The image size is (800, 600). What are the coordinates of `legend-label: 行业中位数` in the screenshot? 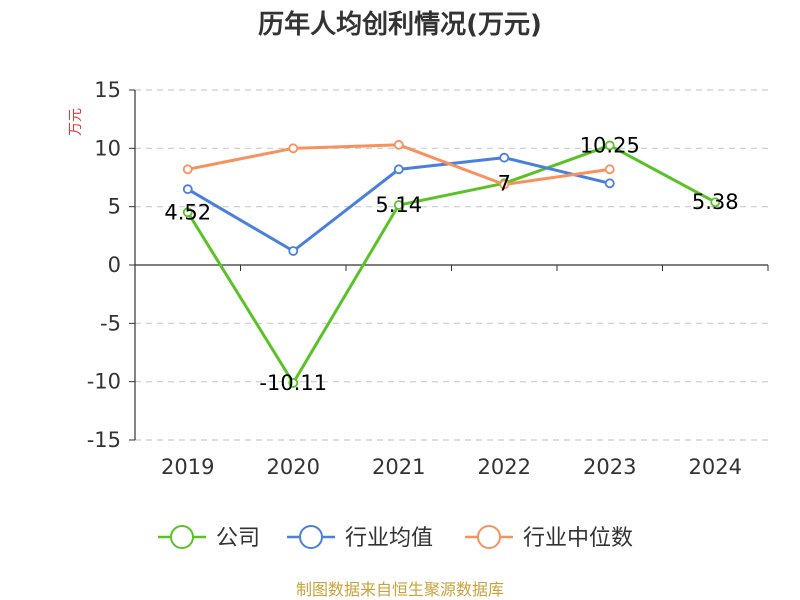 It's located at (578, 538).